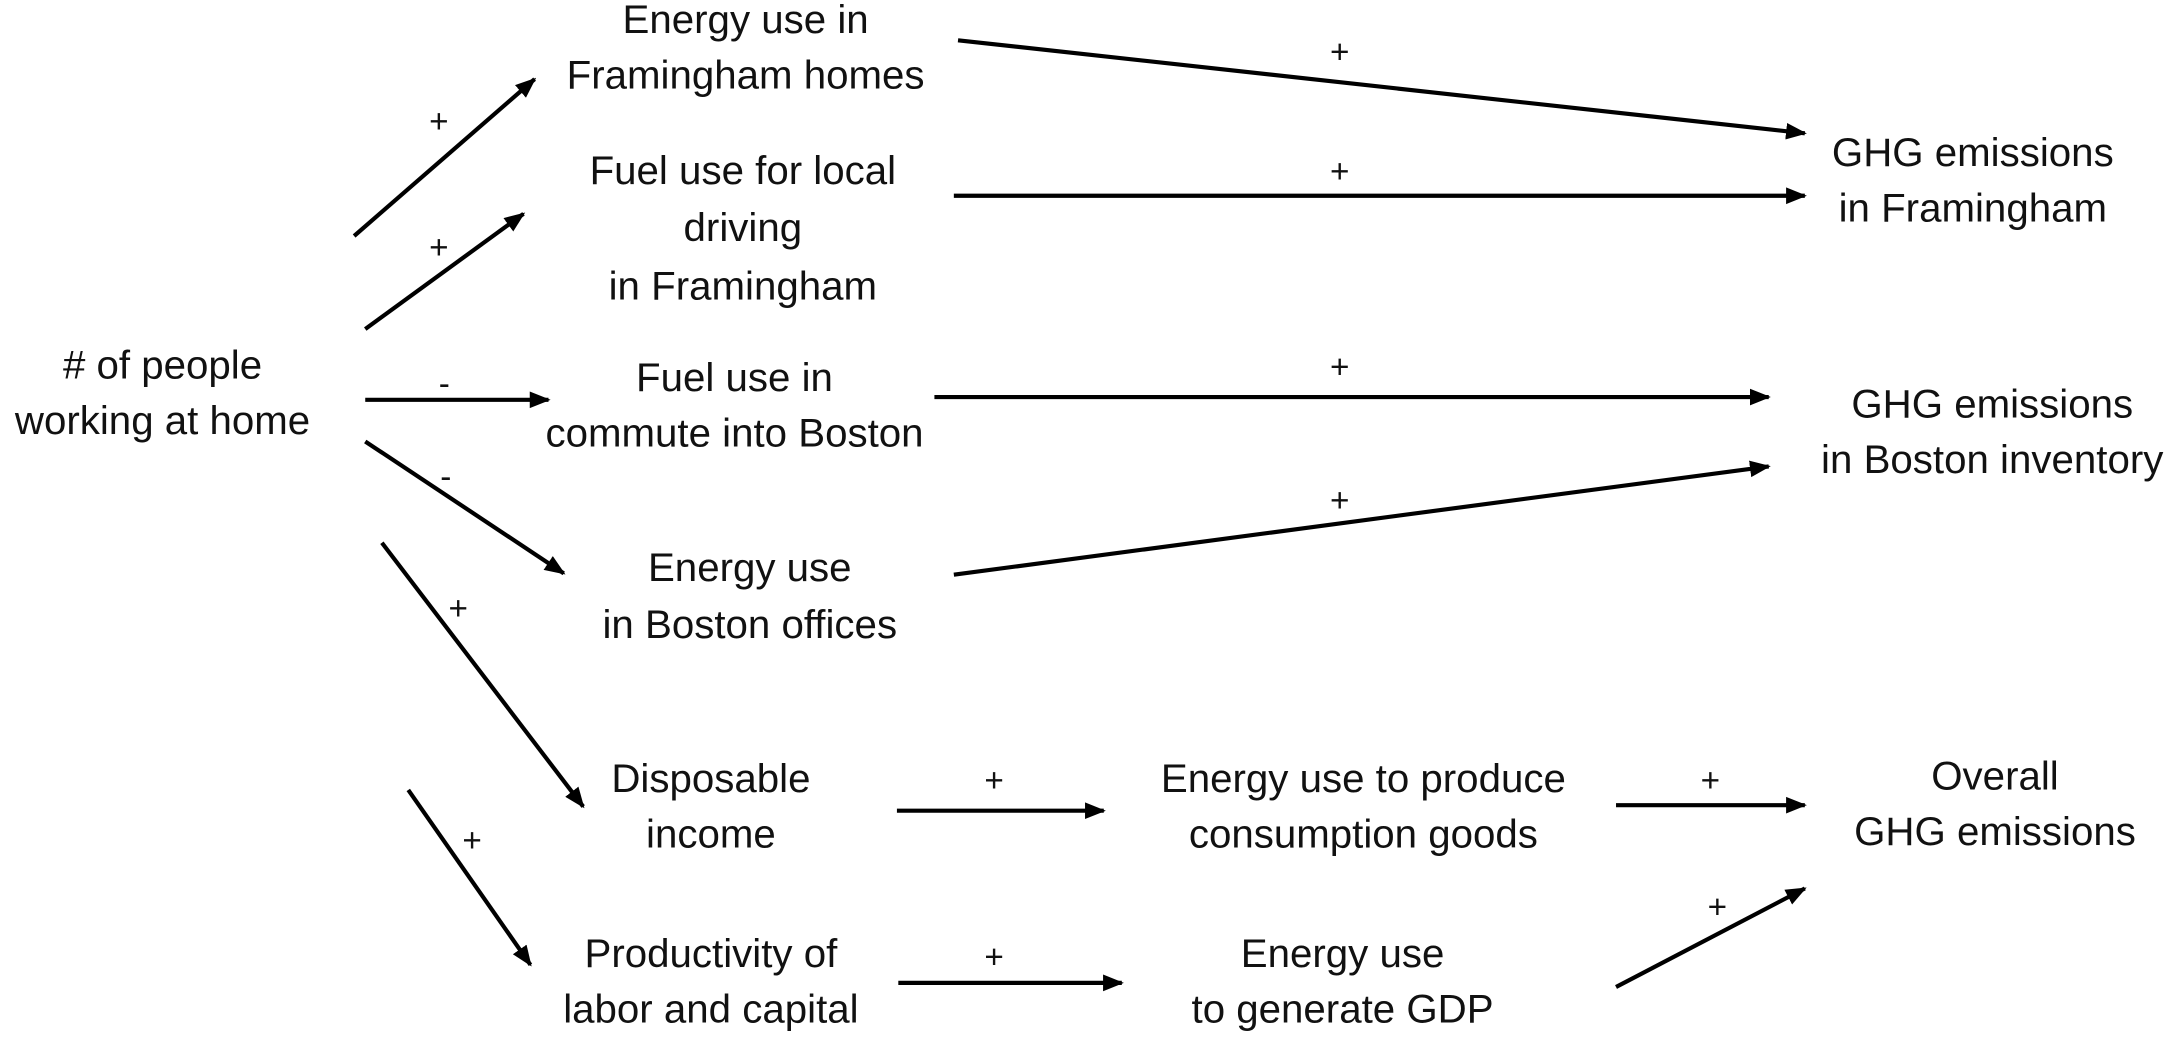  Describe the element at coordinates (162, 365) in the screenshot. I see `node-label: # of people` at that location.